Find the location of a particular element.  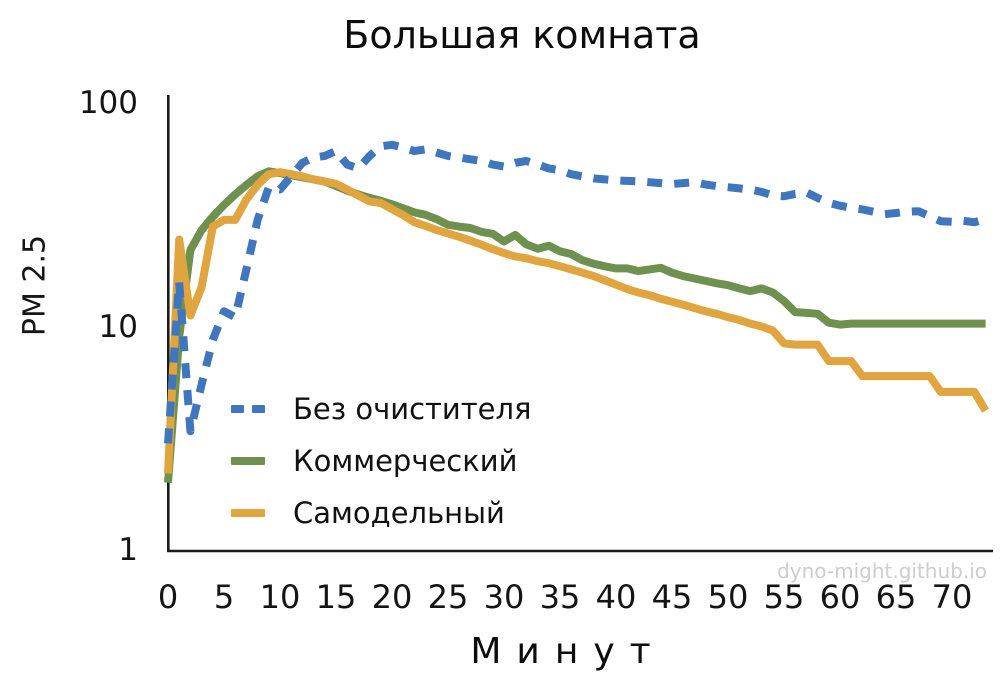

legend: Без очистителя Коммерческий Самодельный is located at coordinates (381, 461).